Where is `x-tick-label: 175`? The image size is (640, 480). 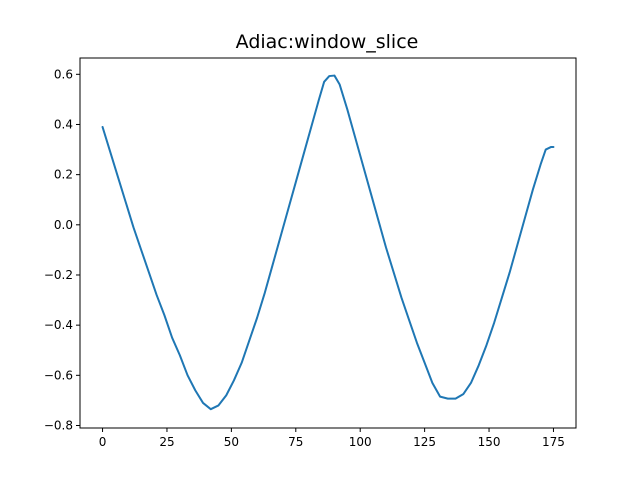
x-tick-label: 175 is located at coordinates (553, 442).